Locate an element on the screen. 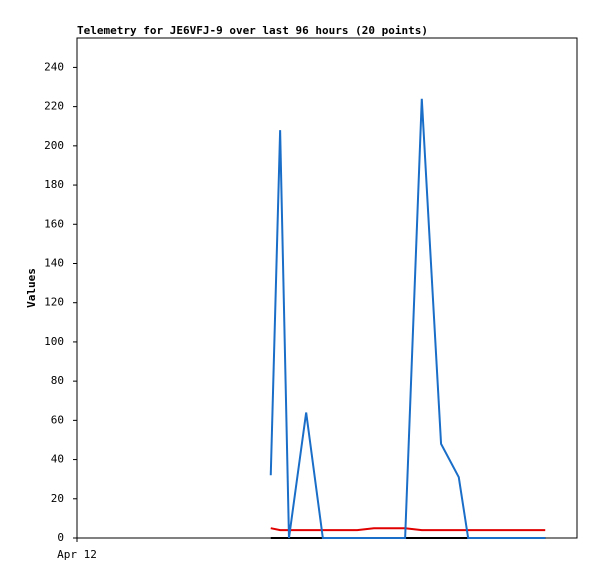 This screenshot has height=579, width=597. x-tick-label: Apr 12 is located at coordinates (77, 554).